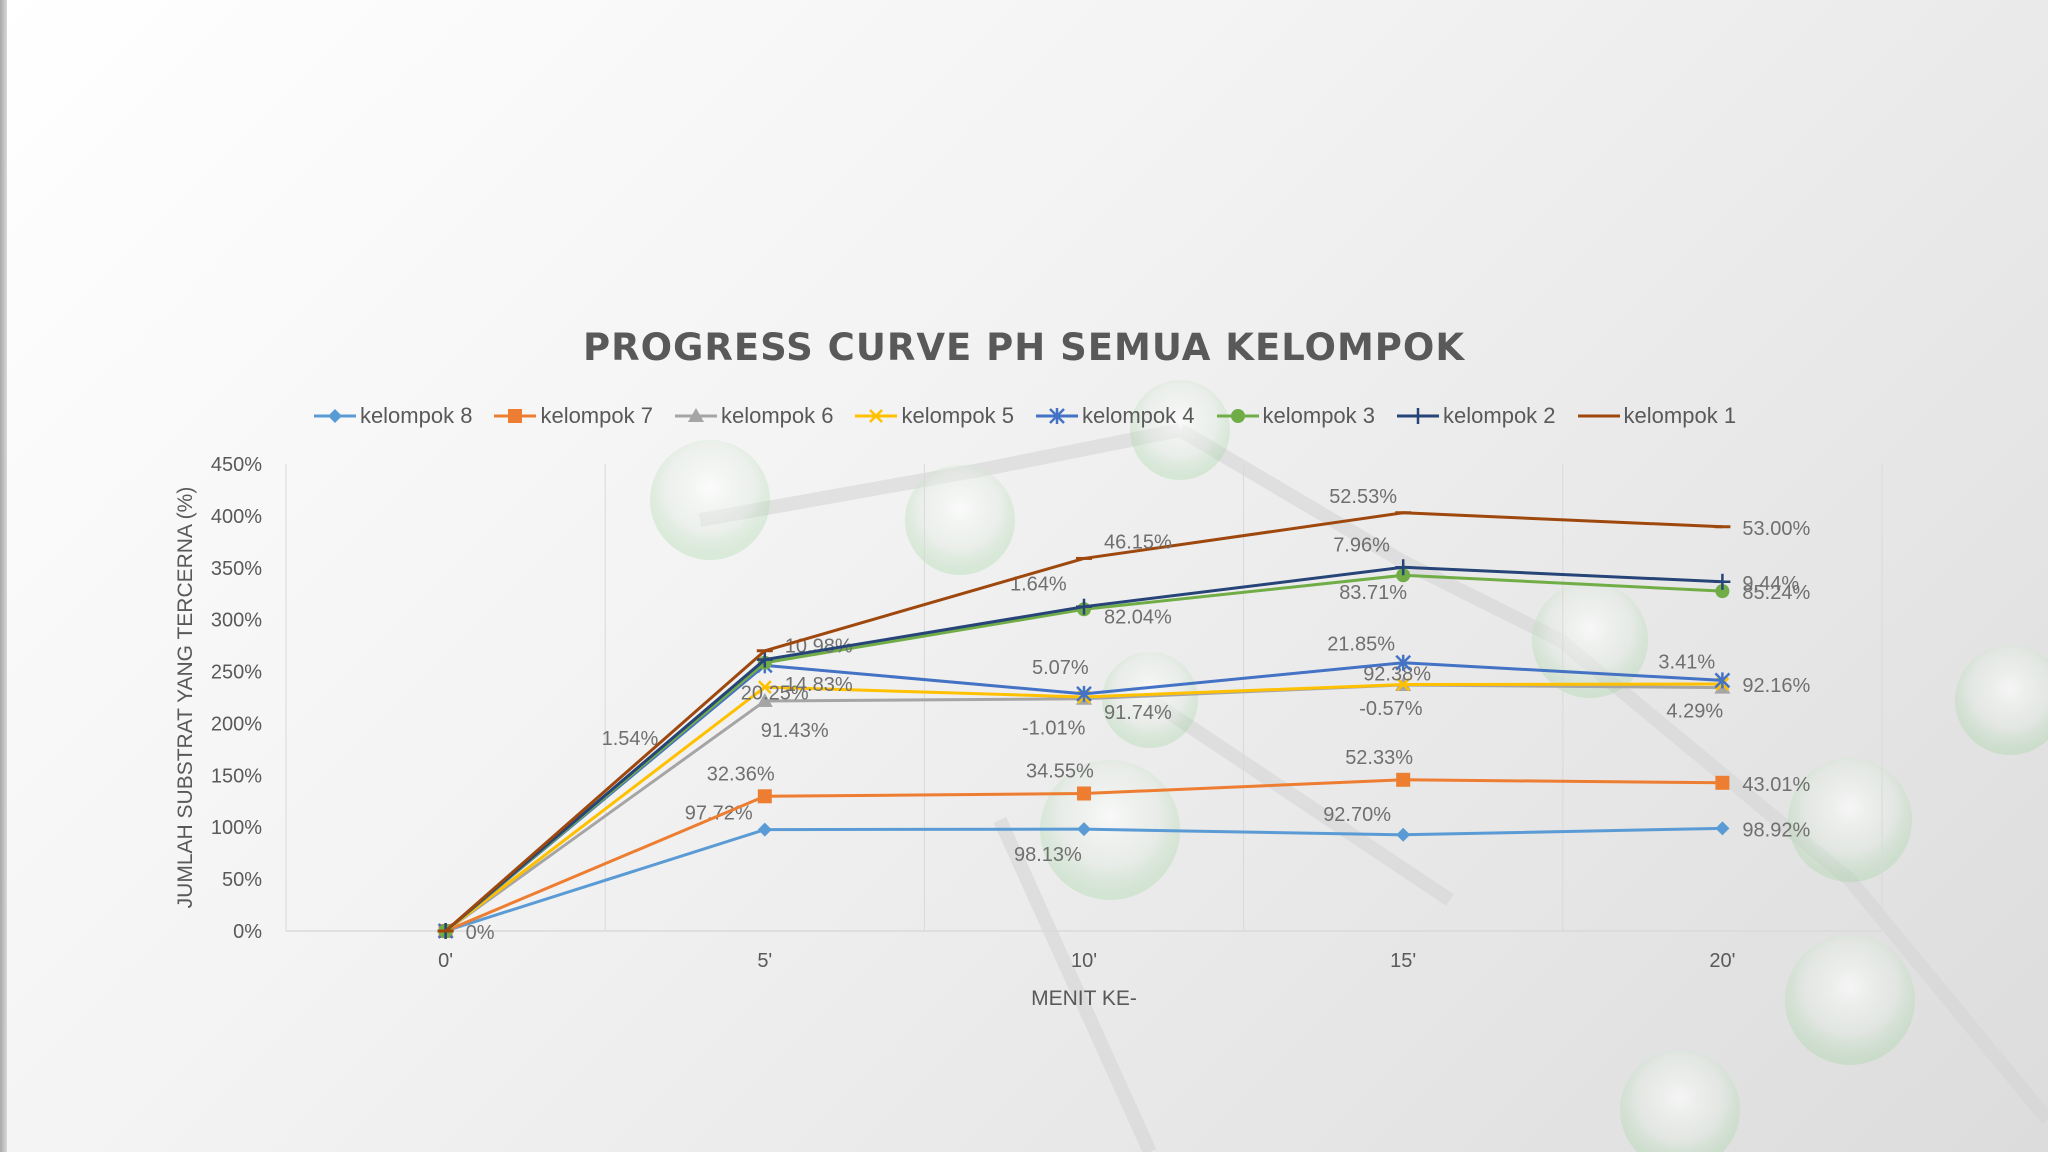  What do you see at coordinates (1138, 617) in the screenshot?
I see `data-label: 82.04%` at bounding box center [1138, 617].